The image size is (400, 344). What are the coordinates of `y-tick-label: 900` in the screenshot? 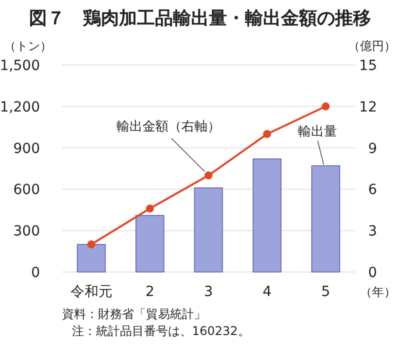 It's located at (26, 148).